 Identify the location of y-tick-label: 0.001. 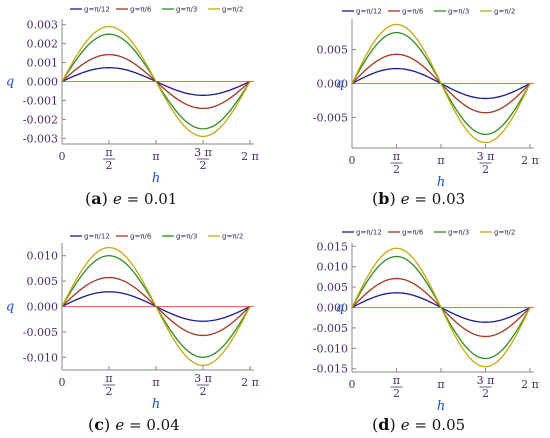
(43, 63).